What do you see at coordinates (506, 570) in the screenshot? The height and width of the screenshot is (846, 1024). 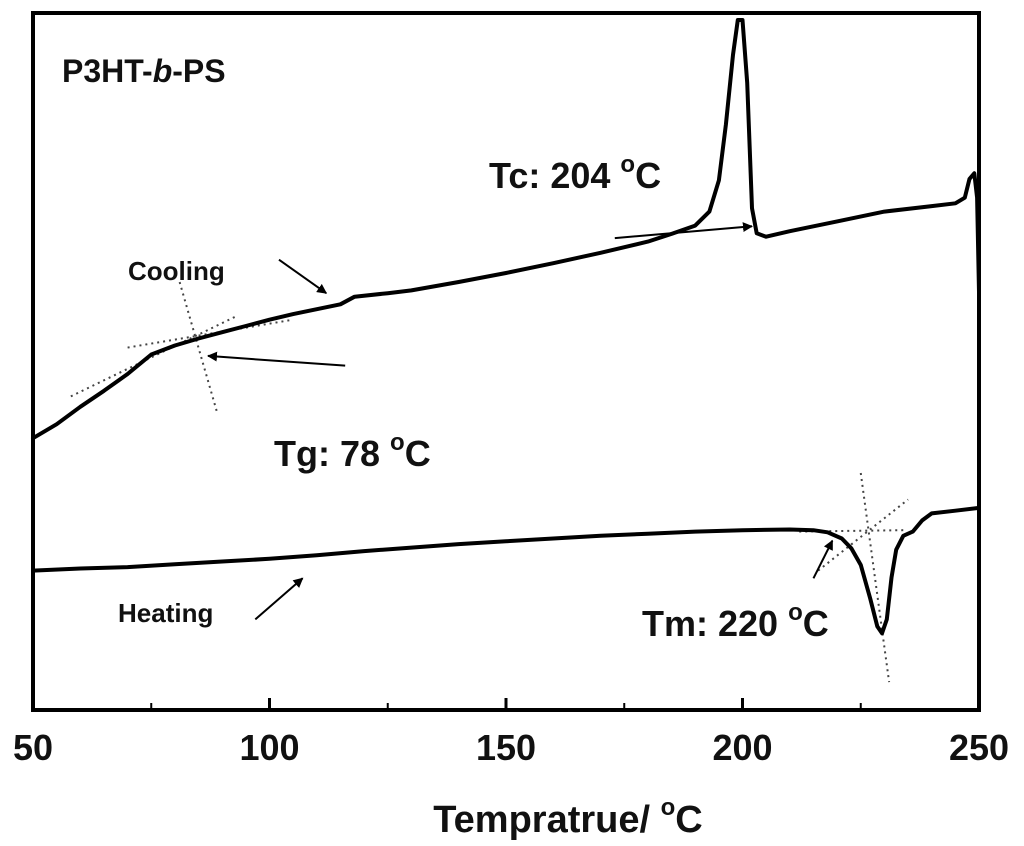 I see `heating-curve` at bounding box center [506, 570].